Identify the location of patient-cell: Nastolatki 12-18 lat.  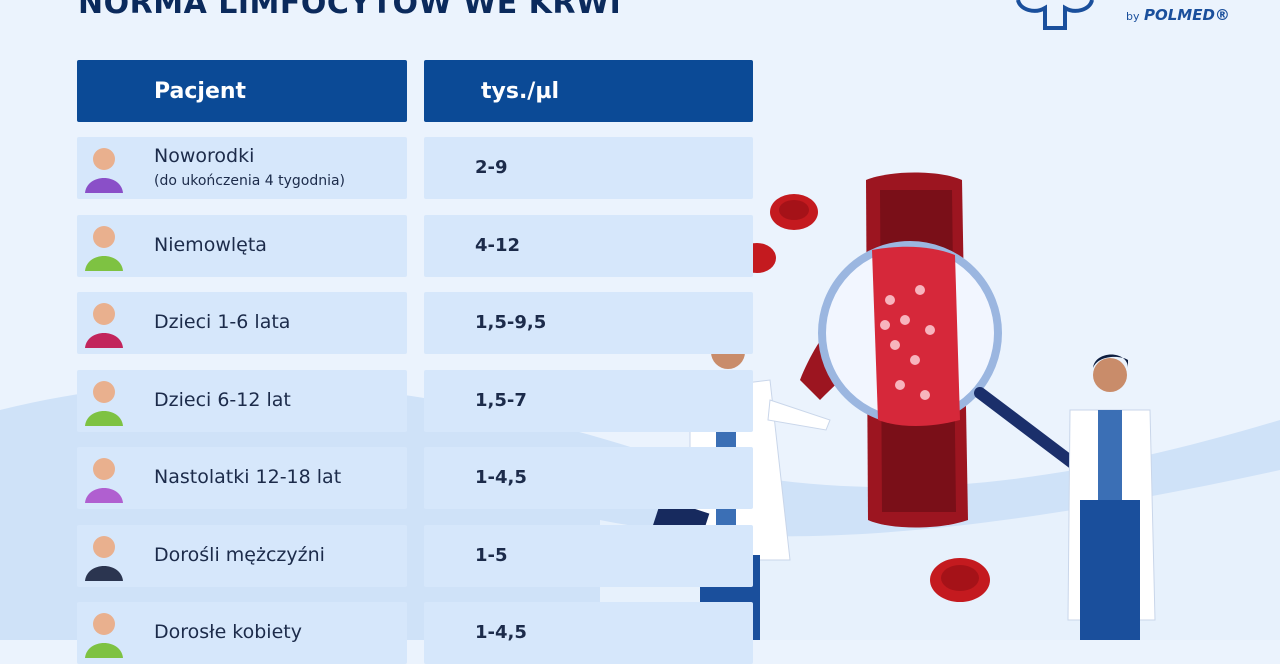
(242, 478).